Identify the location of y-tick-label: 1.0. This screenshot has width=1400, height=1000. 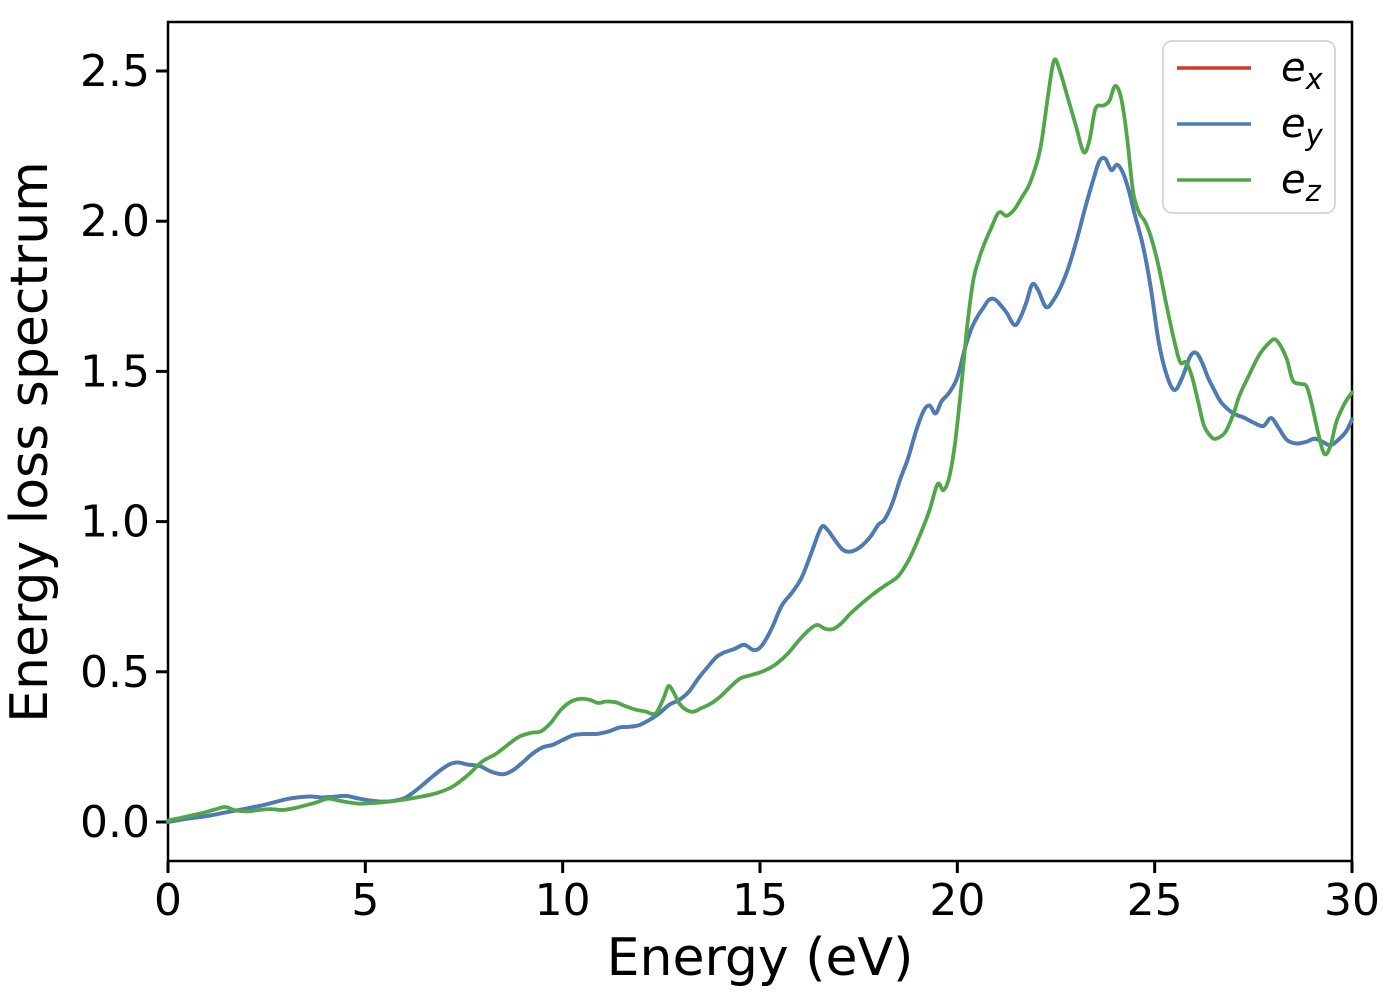
(115, 522).